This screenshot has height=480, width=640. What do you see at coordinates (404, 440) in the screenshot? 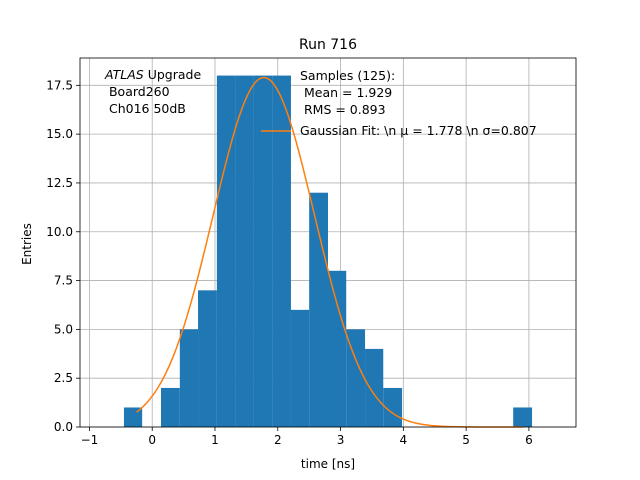
I see `x-tick-label: 4` at bounding box center [404, 440].